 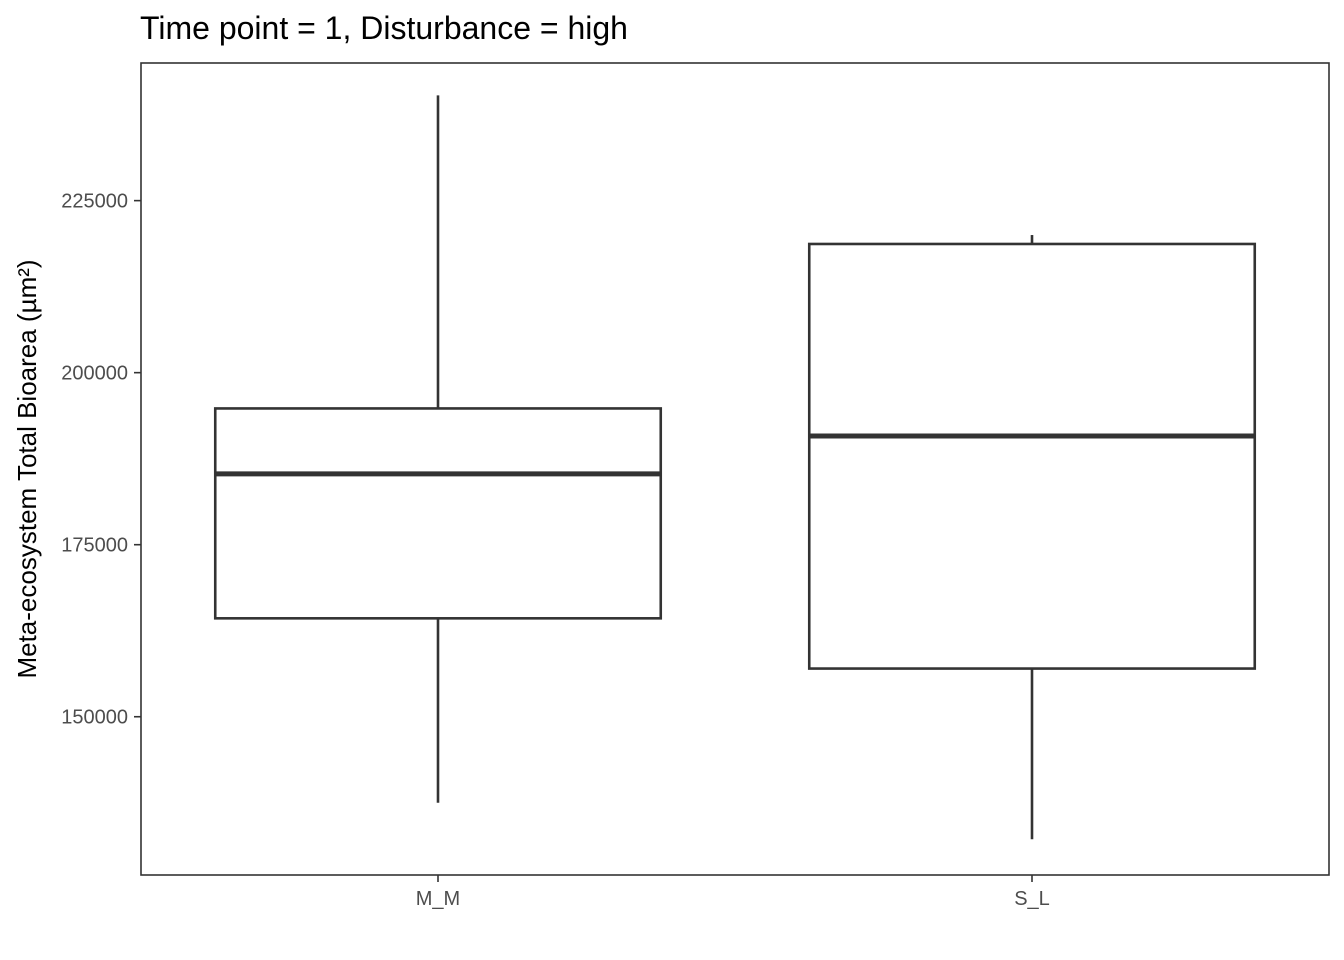 I want to click on y-axis: 150000 175000 200000 225000, so click(x=101, y=460).